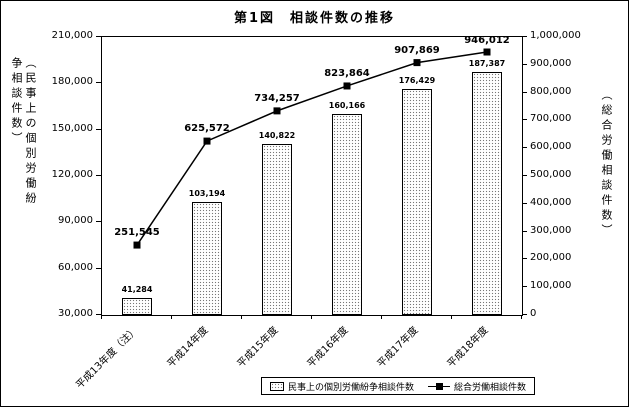 This screenshot has height=407, width=629. Describe the element at coordinates (551, 286) in the screenshot. I see `right-axis-tick-label: 100,000` at that location.